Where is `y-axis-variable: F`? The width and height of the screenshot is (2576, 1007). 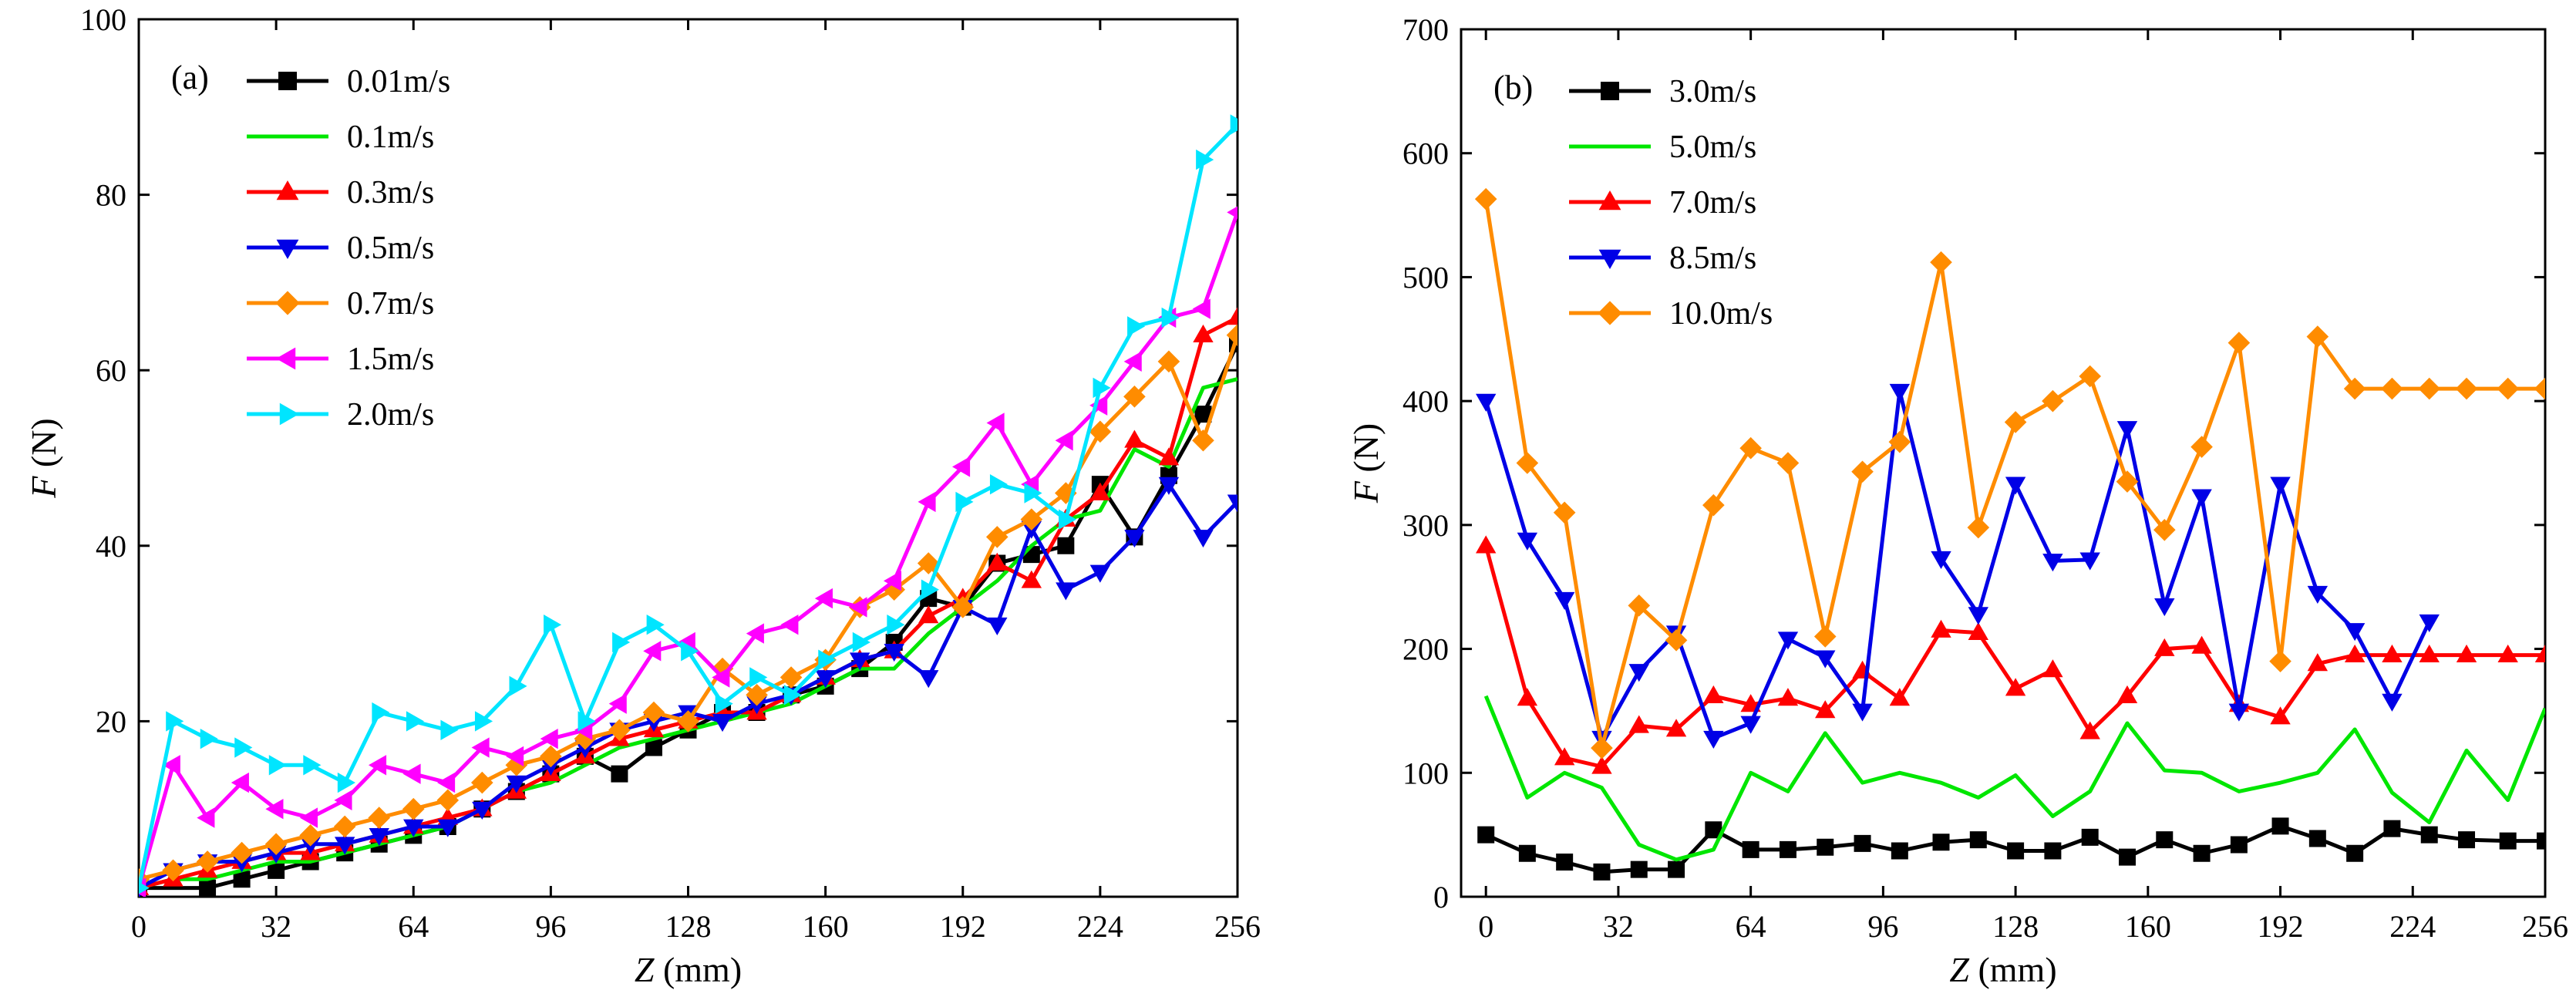
y-axis-variable: F is located at coordinates (1366, 492).